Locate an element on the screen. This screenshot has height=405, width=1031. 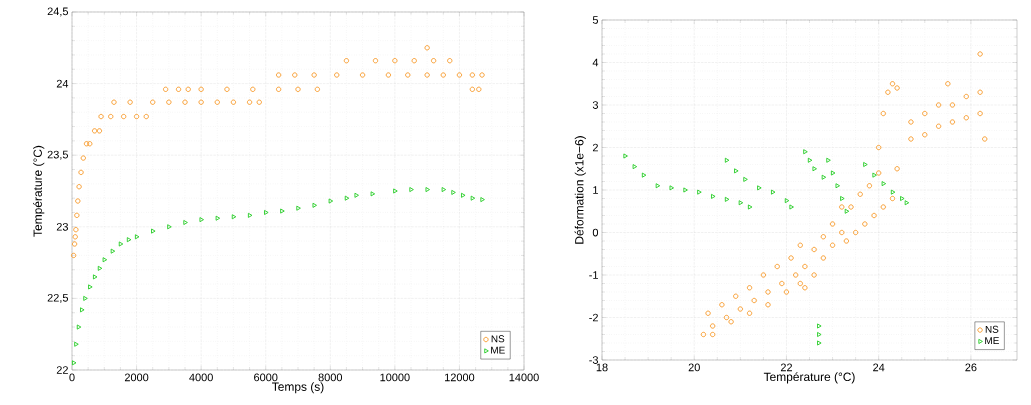
y-tick-label: 4 is located at coordinates (595, 62).